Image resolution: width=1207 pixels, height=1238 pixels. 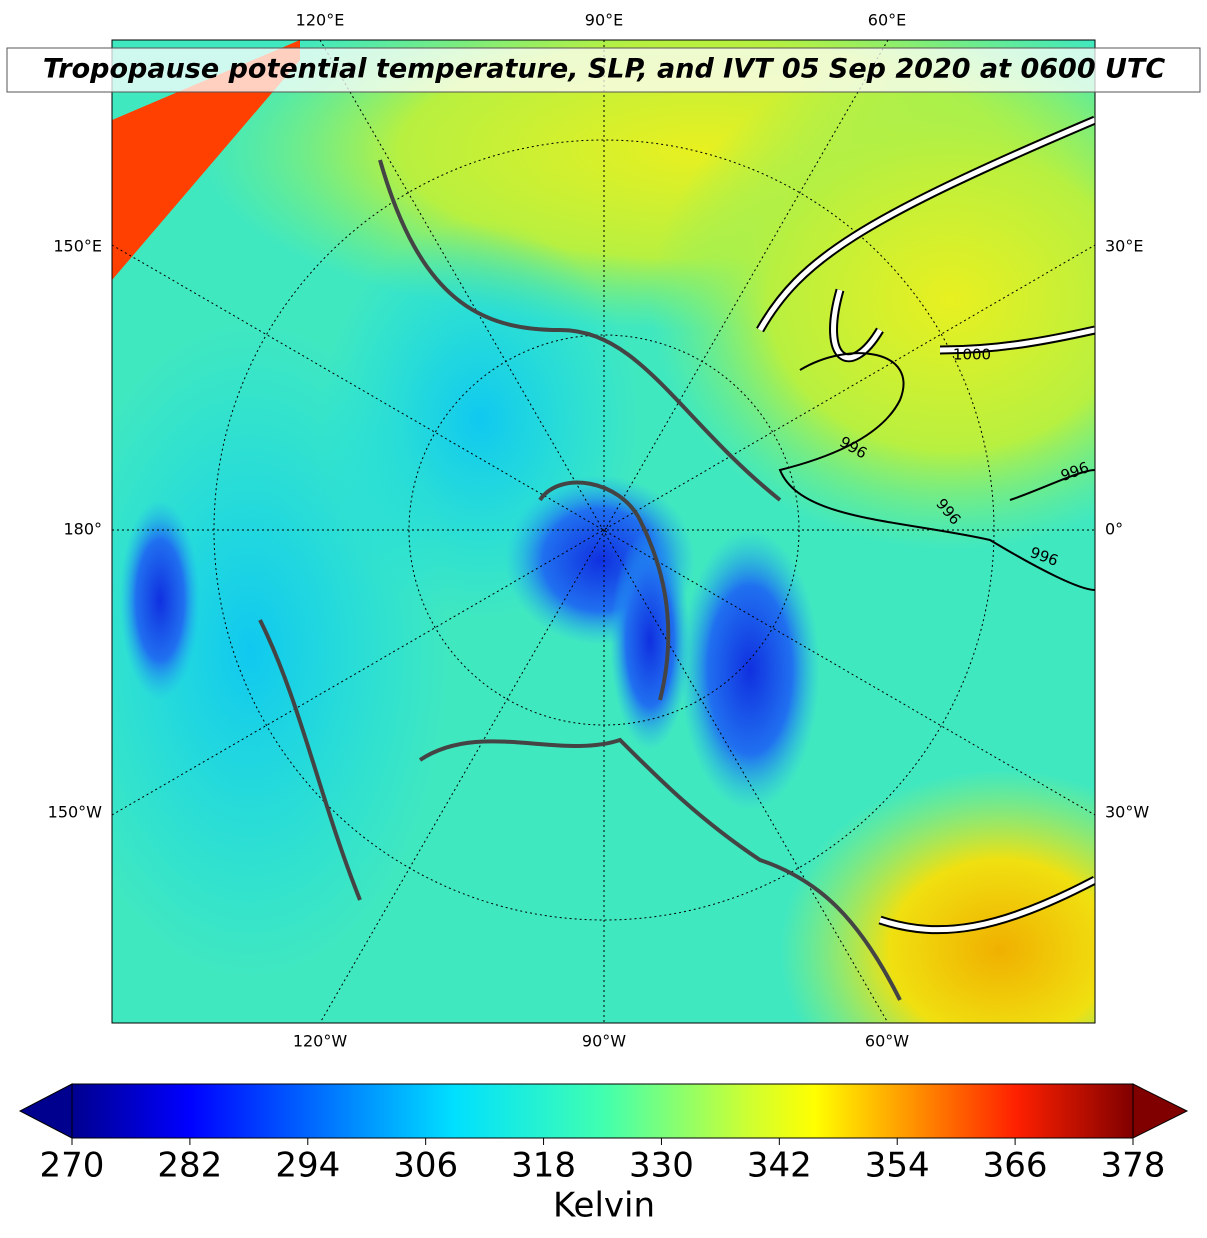 What do you see at coordinates (425, 1166) in the screenshot?
I see `colorbar-tick-label: 306` at bounding box center [425, 1166].